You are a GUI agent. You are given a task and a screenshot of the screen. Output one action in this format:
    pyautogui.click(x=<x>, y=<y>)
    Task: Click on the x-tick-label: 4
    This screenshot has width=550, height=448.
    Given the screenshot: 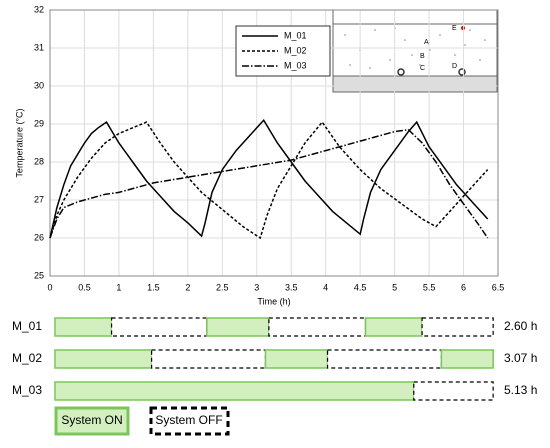 What is the action you would take?
    pyautogui.click(x=325, y=287)
    